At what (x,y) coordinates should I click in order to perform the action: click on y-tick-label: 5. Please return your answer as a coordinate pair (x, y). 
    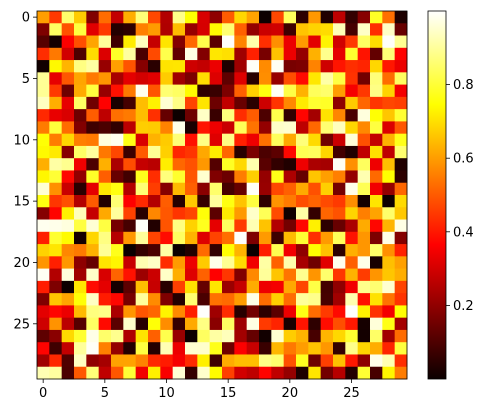
    Looking at the image, I should click on (26, 79).